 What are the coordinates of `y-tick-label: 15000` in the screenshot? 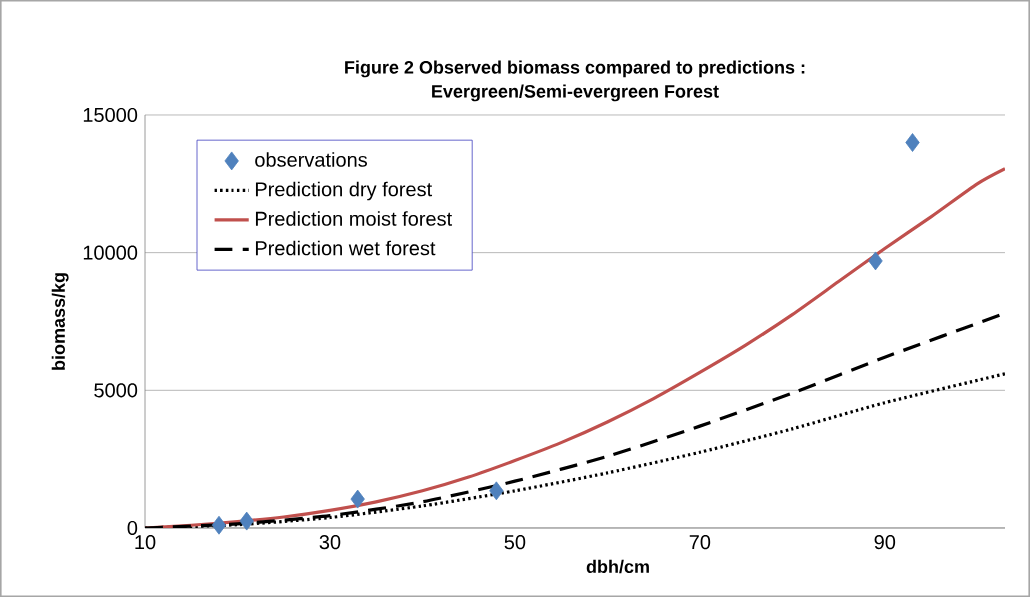 It's located at (110, 115).